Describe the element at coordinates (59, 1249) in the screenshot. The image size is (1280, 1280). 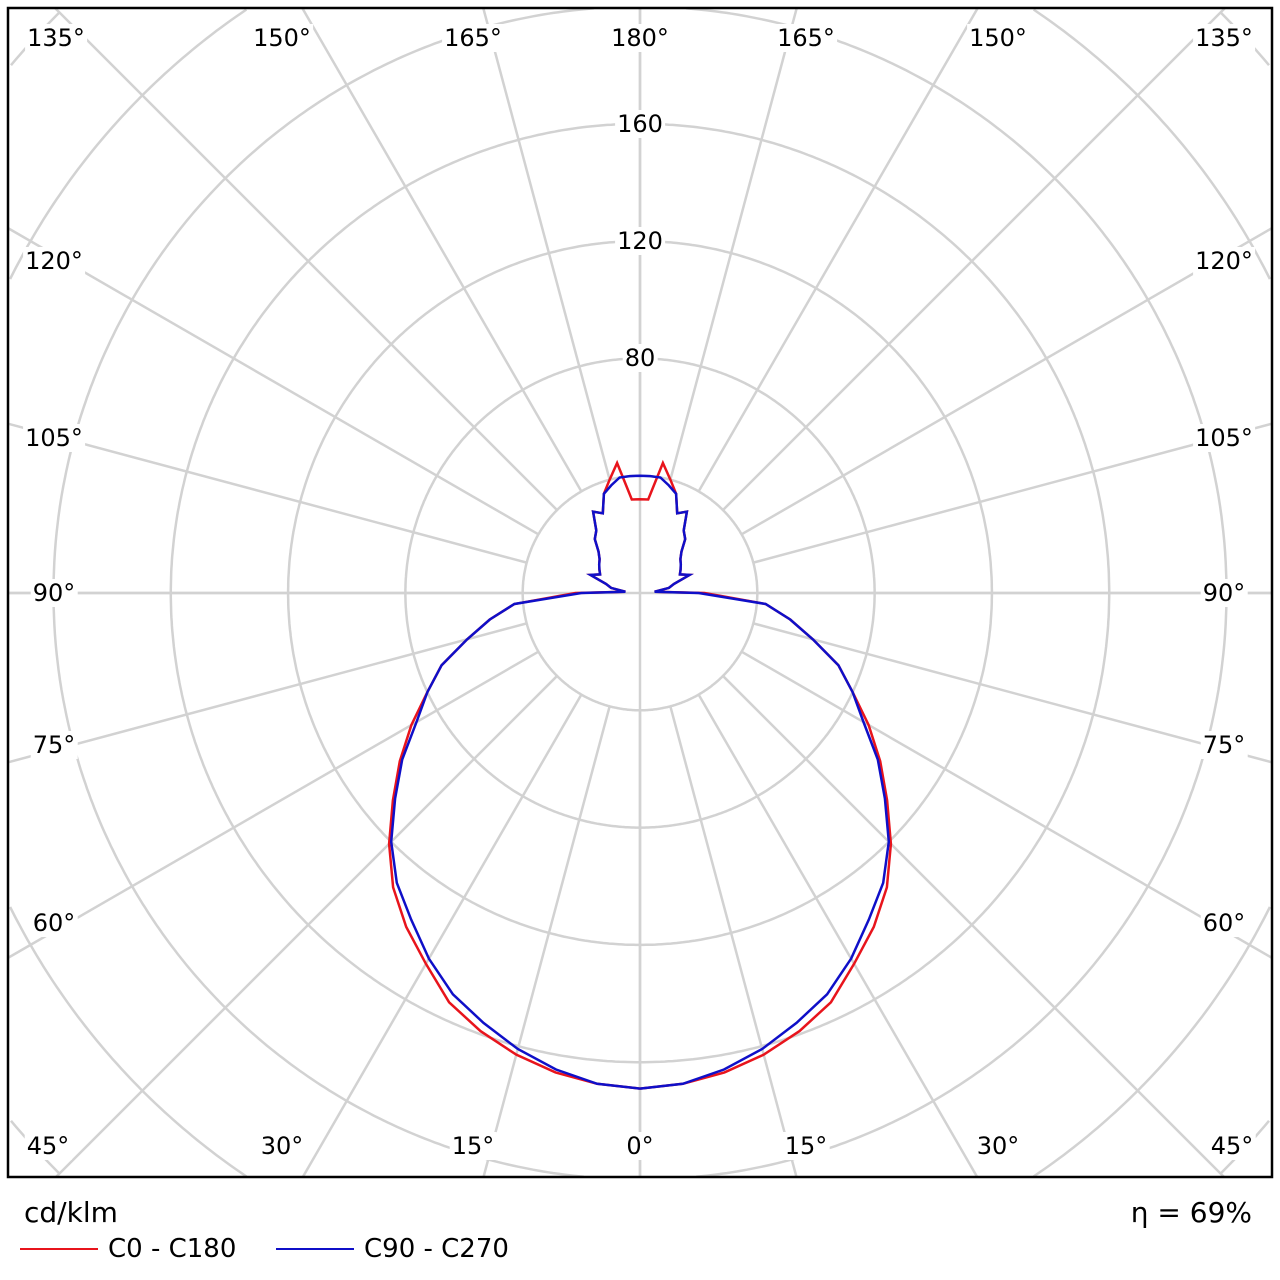
I see `legend-swatch-c0` at that location.